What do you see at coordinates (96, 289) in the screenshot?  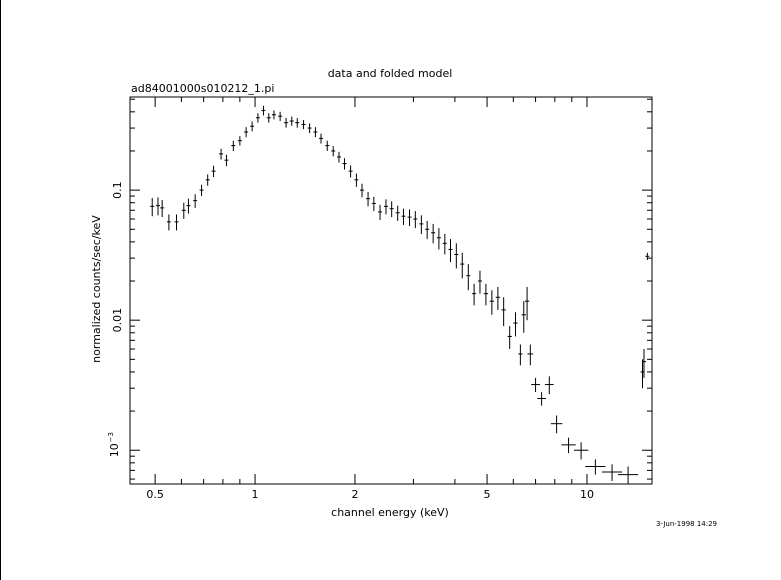 I see `y-axis-label: normalized counts/sec/keV` at bounding box center [96, 289].